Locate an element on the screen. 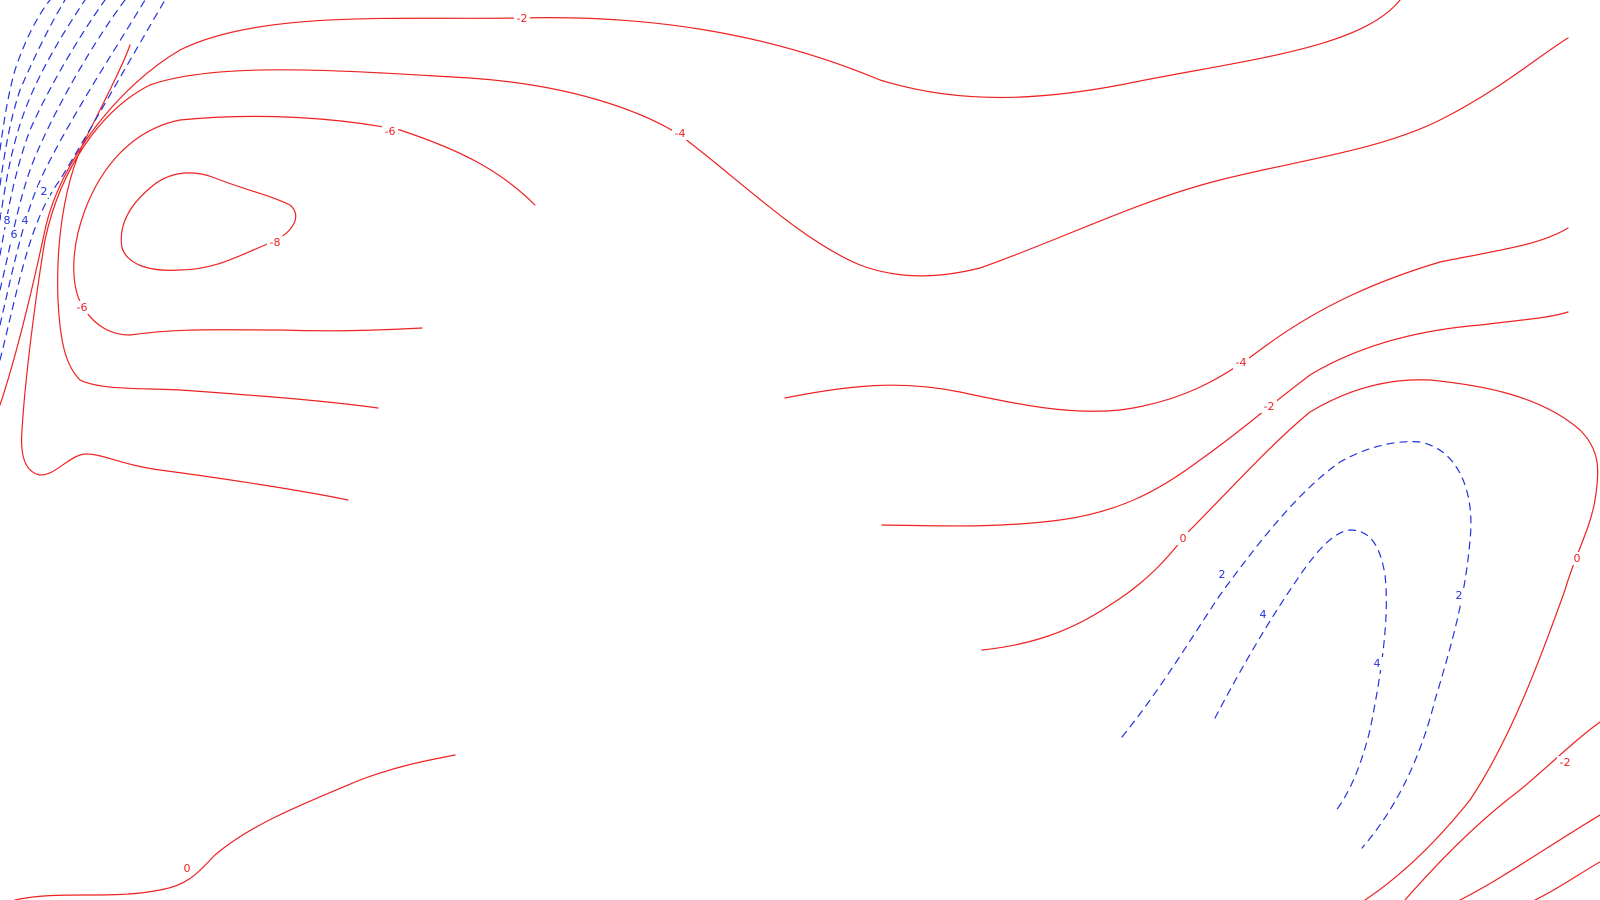  contour-pos-2-inner is located at coordinates (1296, 645).